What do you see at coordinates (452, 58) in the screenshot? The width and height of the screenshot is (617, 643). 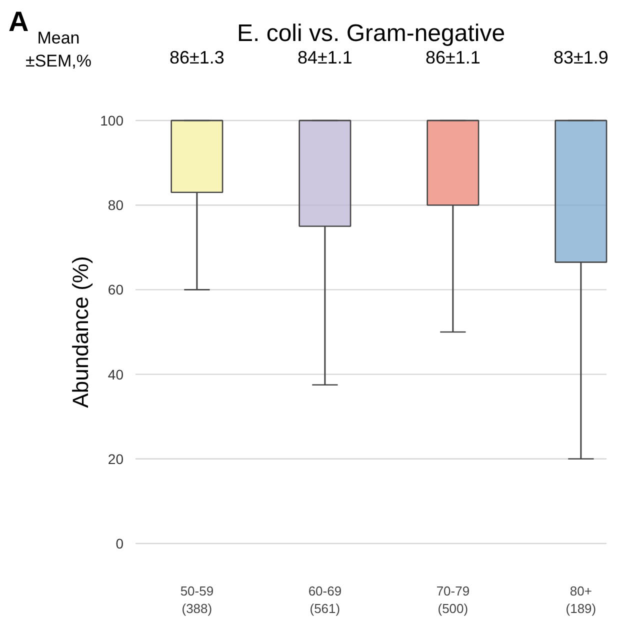 I see `text: 86±1.1` at bounding box center [452, 58].